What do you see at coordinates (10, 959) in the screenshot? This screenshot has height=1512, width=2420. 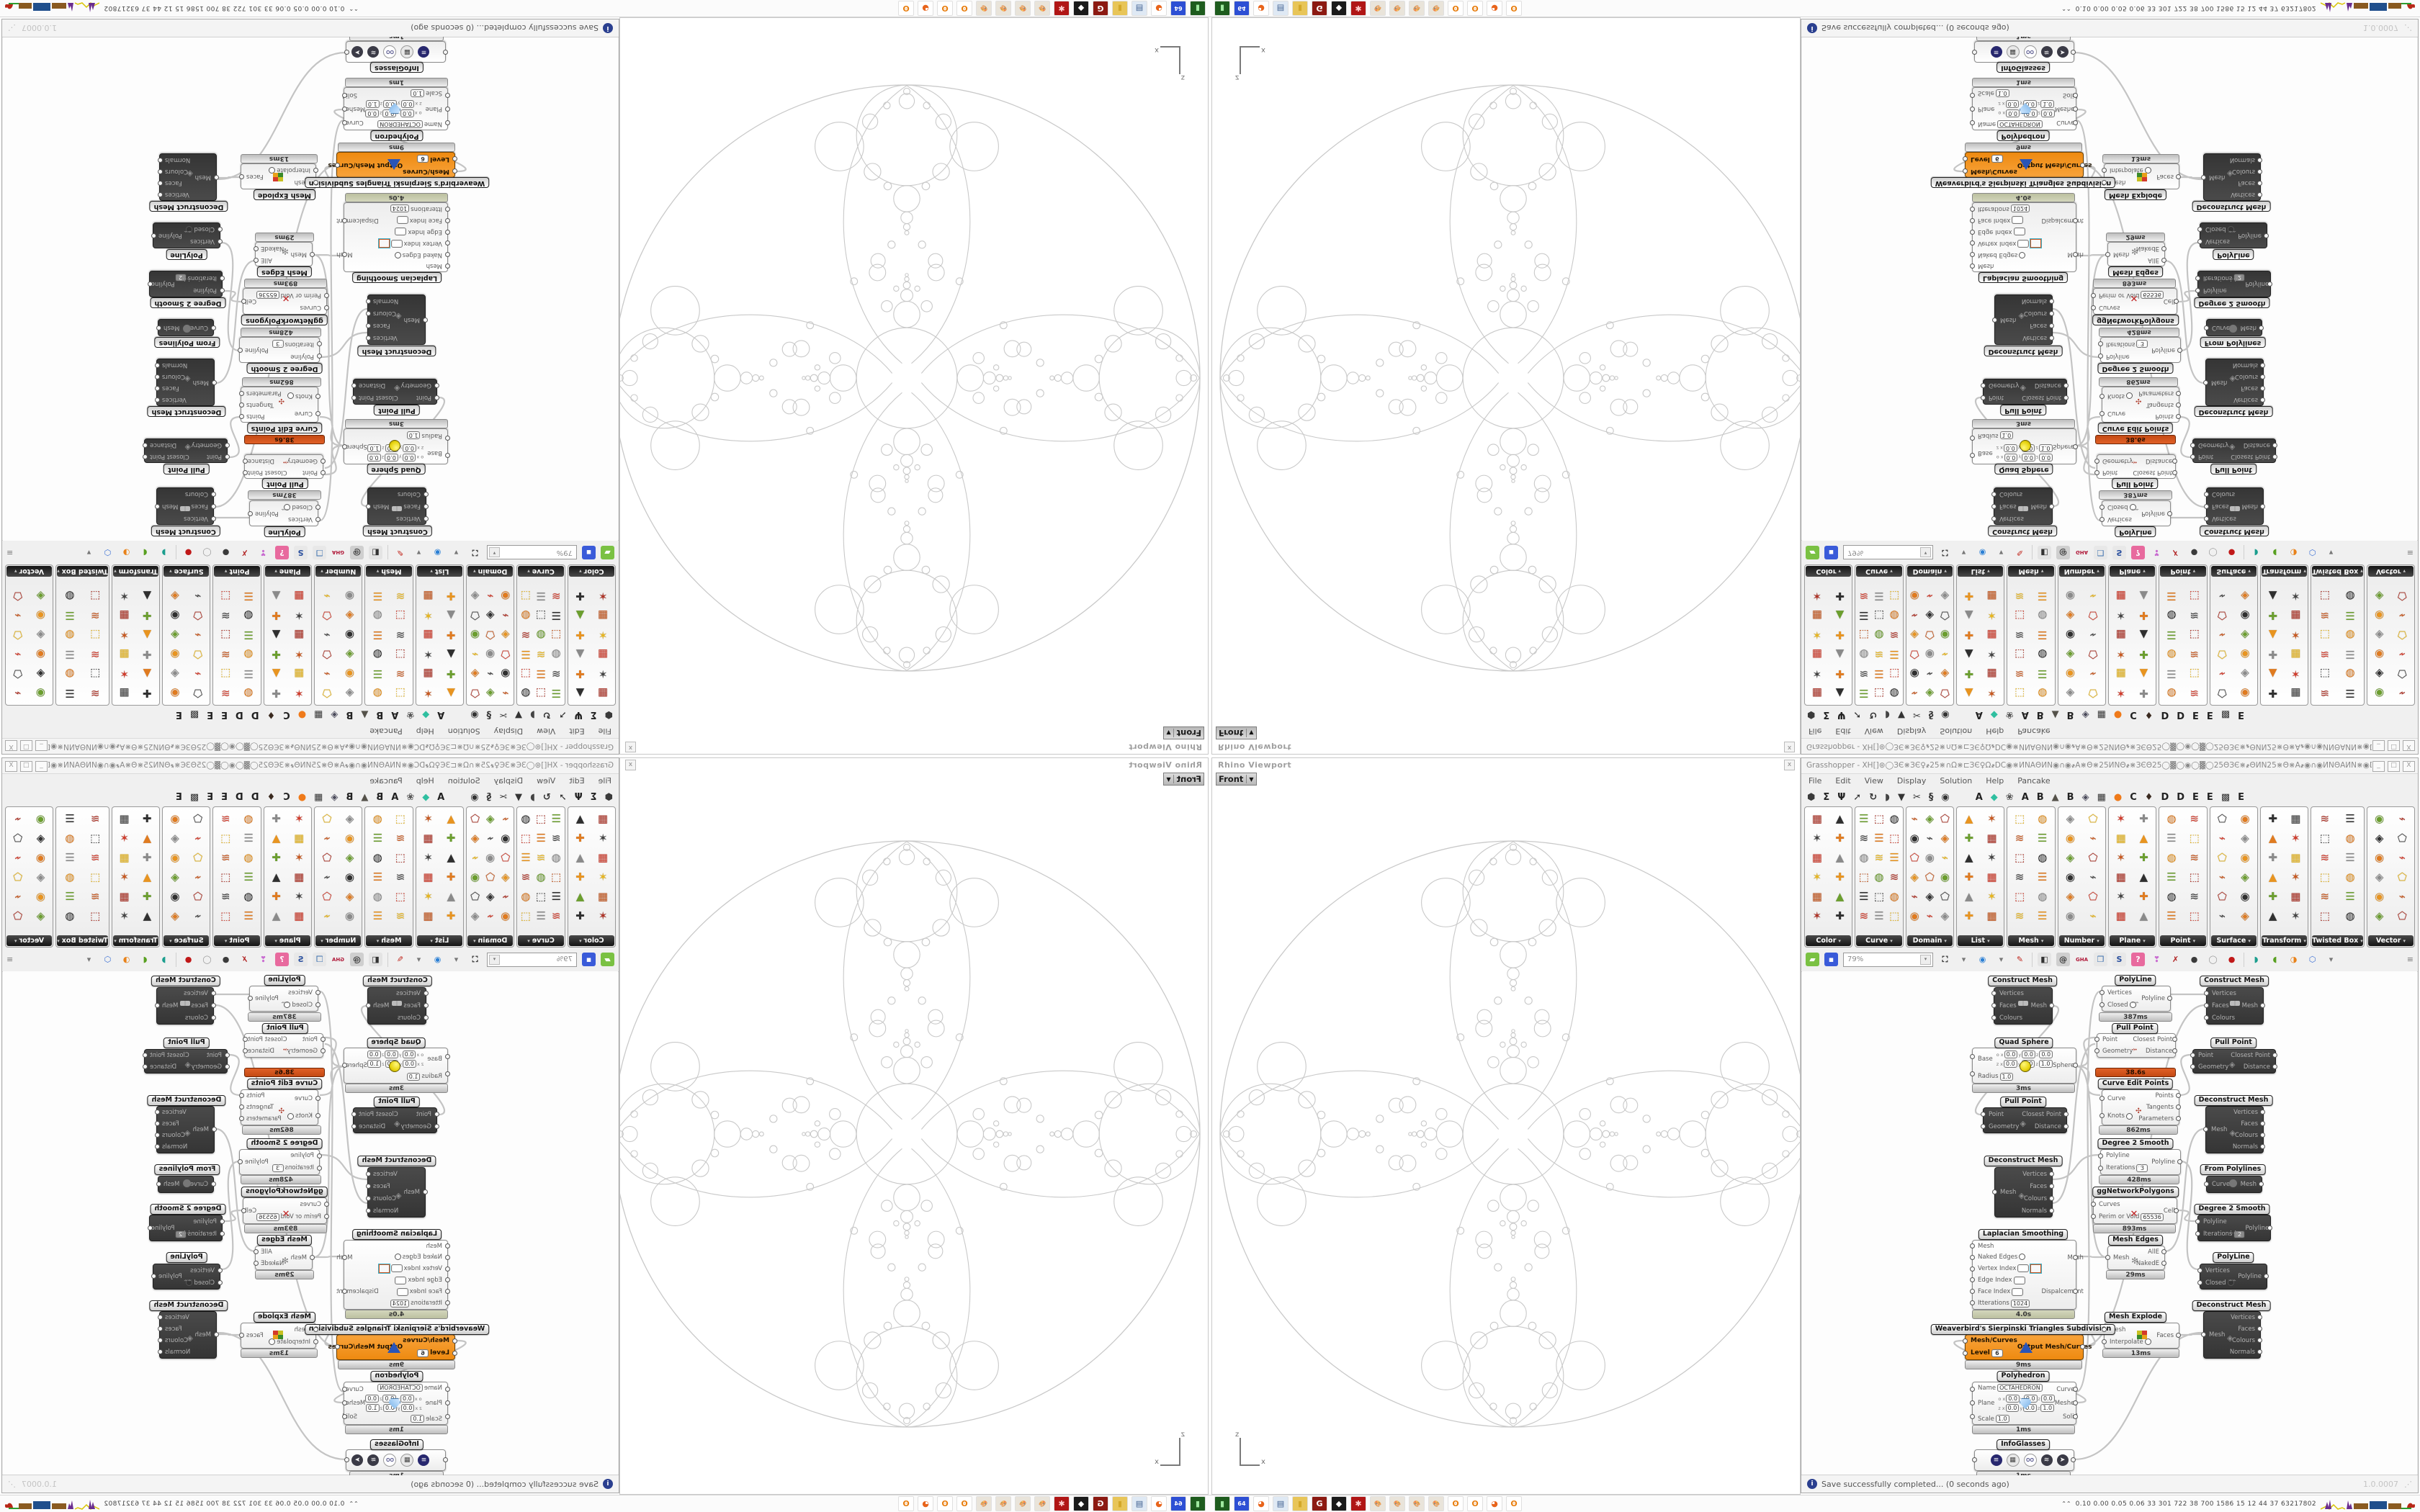 I see `canvas-menu-icon: ≡` at bounding box center [10, 959].